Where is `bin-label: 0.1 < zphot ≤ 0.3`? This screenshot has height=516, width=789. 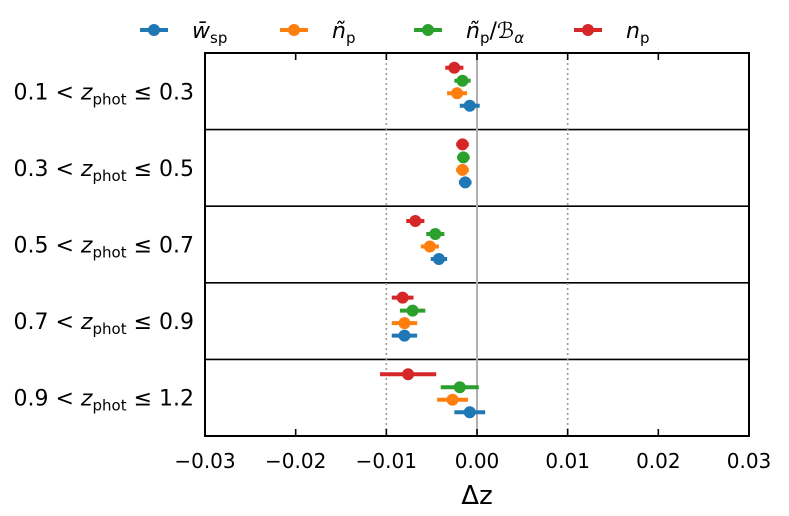
bin-label: 0.1 < zphot ≤ 0.3 is located at coordinates (104, 94).